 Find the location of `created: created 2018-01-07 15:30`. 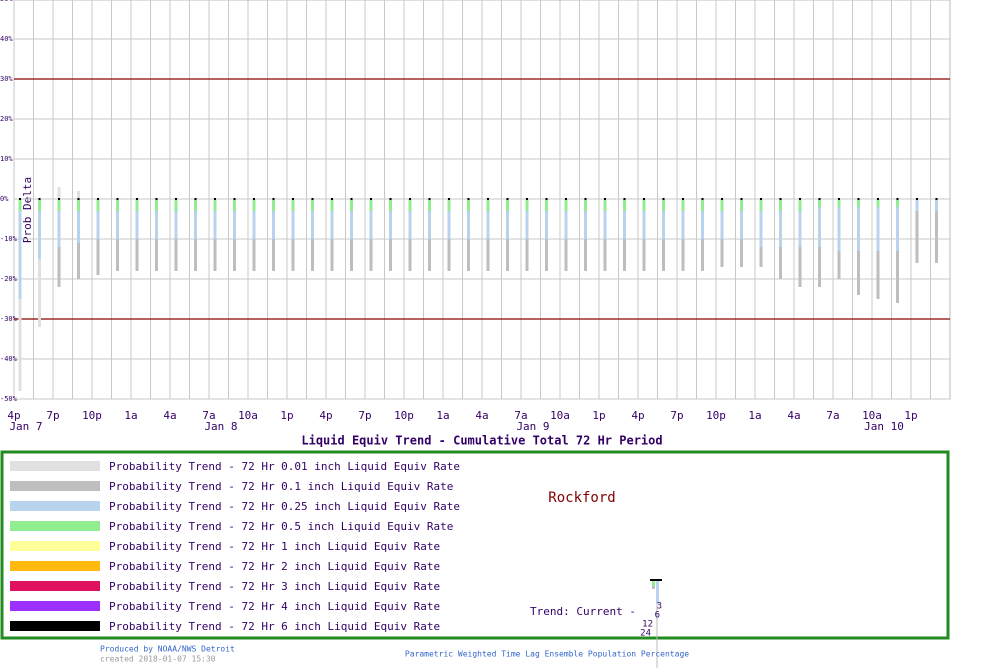

created: created 2018-01-07 15:30 is located at coordinates (158, 659).